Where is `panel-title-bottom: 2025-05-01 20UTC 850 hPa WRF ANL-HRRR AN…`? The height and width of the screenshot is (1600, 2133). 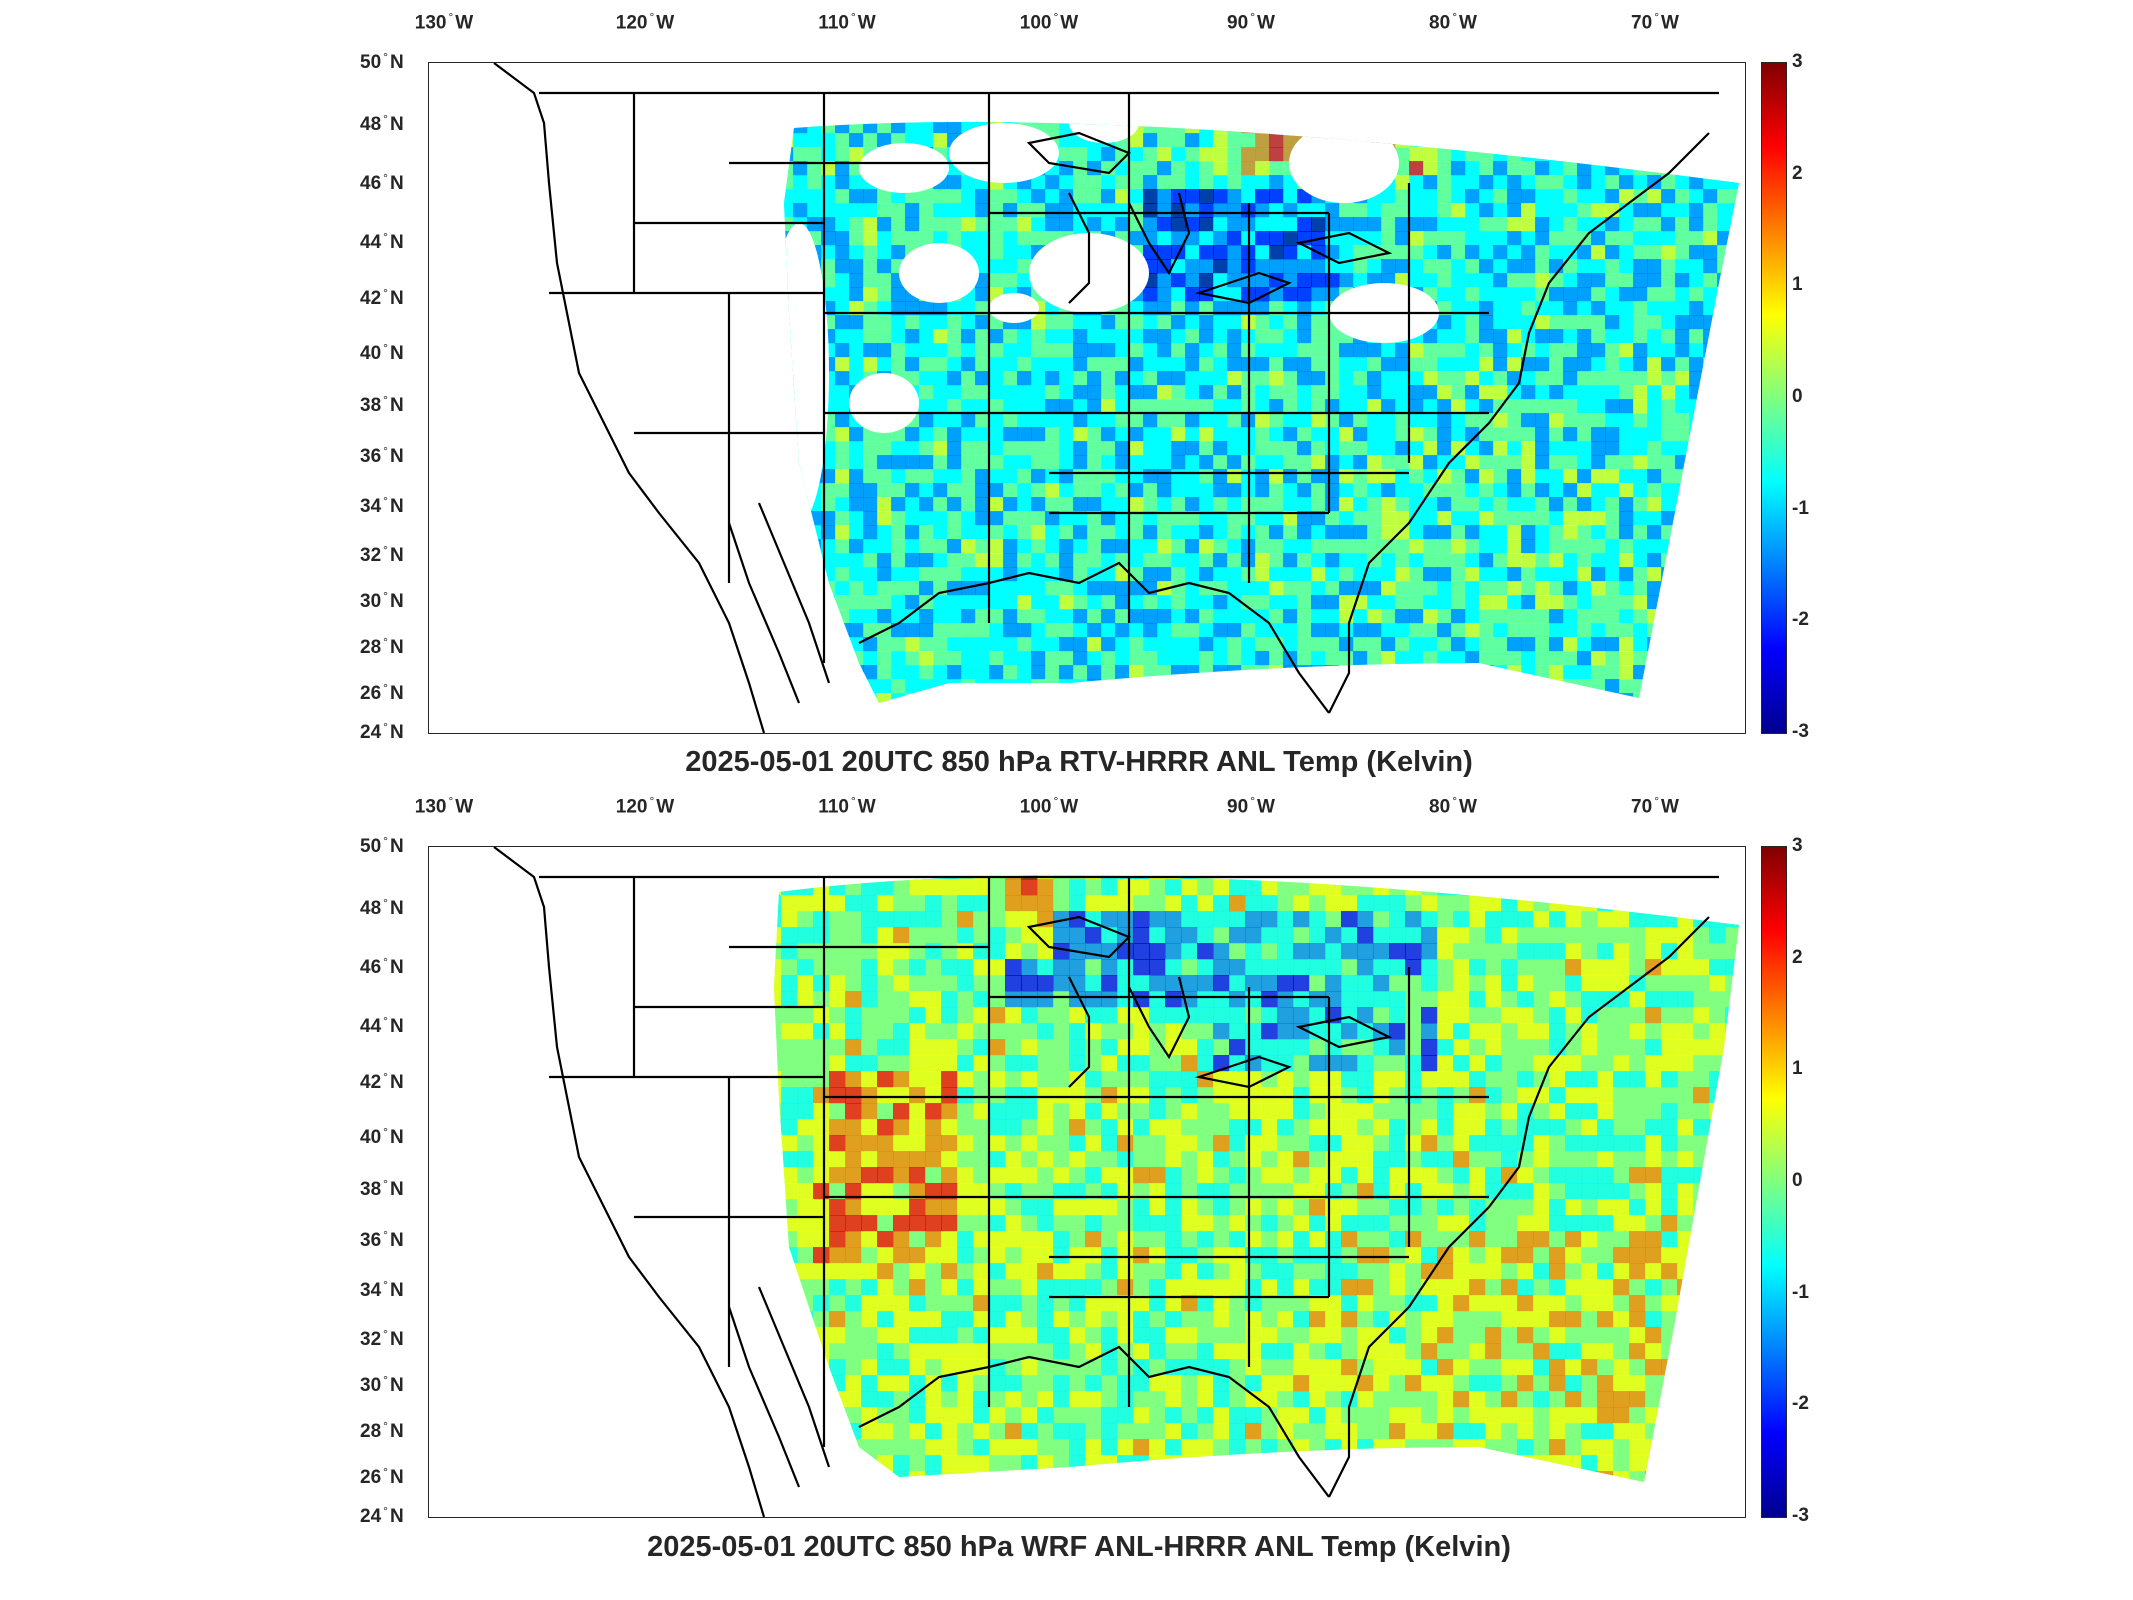 panel-title-bottom: 2025-05-01 20UTC 850 hPa WRF ANL-HRRR AN… is located at coordinates (1079, 1547).